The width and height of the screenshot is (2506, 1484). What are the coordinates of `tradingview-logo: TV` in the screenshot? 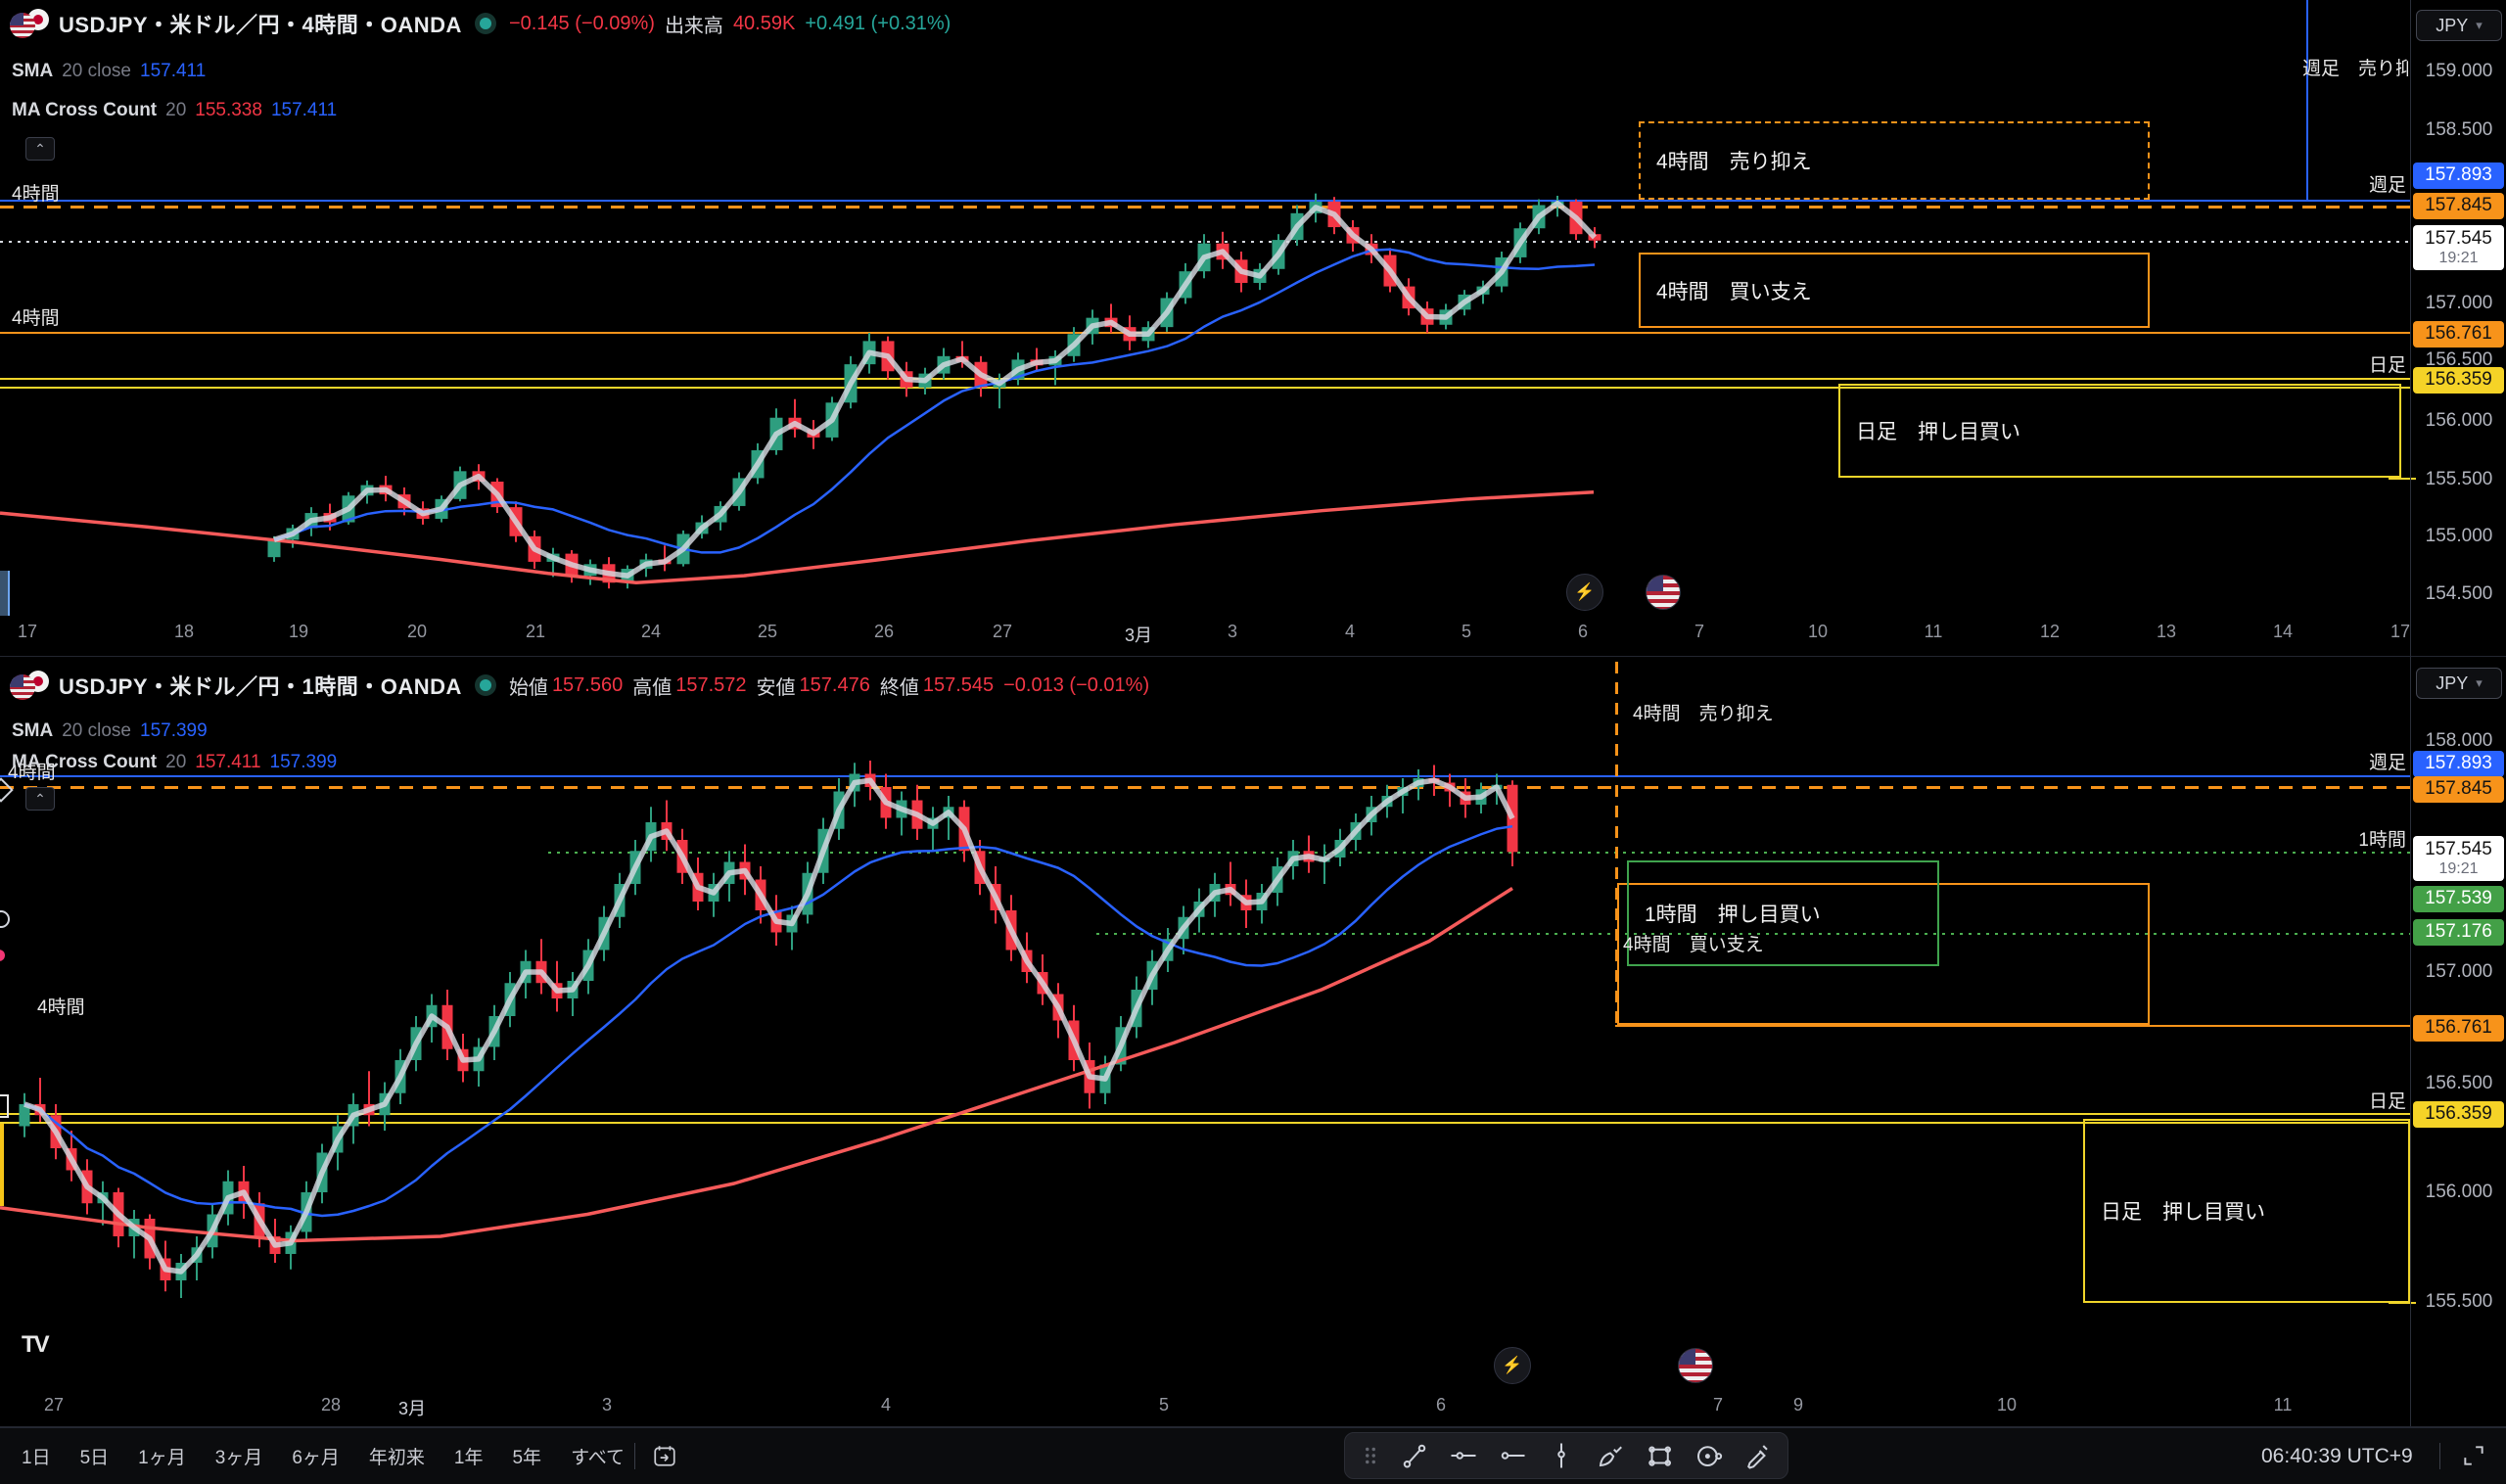 It's located at (36, 1344).